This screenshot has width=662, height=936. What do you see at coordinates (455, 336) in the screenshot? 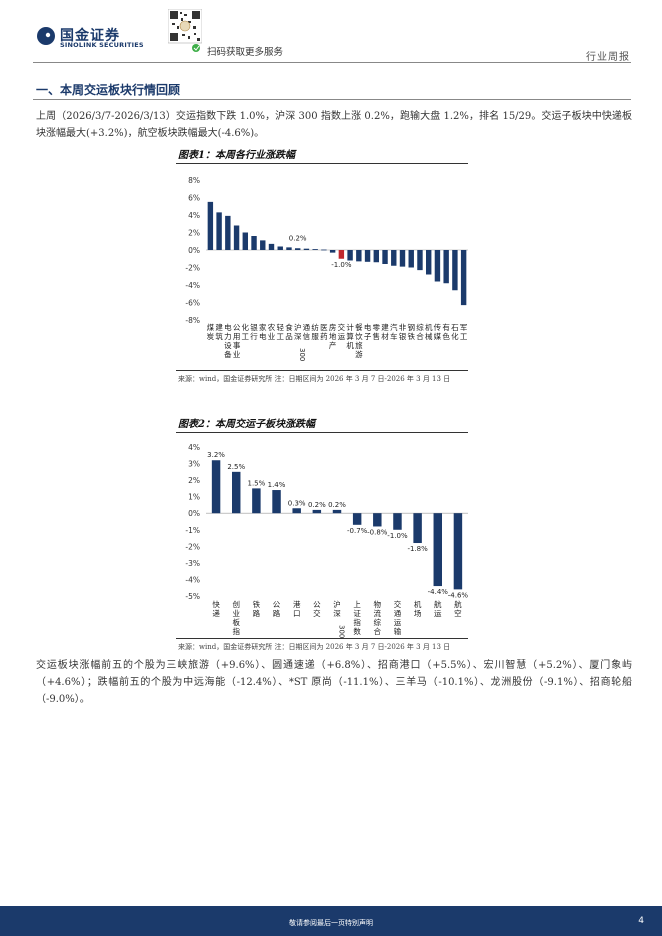
I see `category-label-char: 化` at bounding box center [455, 336].